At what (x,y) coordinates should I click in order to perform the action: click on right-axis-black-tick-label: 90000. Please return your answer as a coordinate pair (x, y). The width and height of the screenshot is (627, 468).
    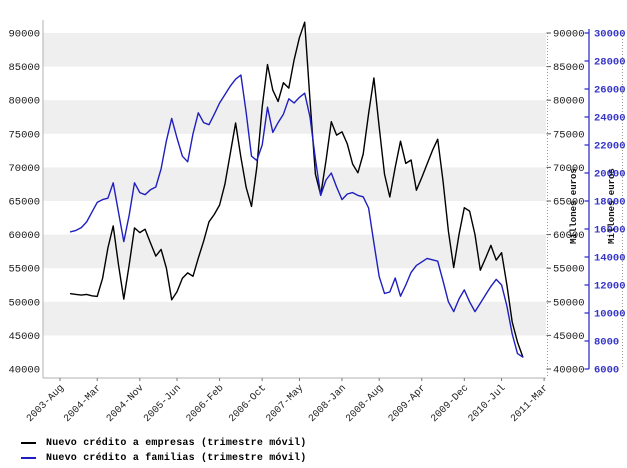
    Looking at the image, I should click on (569, 35).